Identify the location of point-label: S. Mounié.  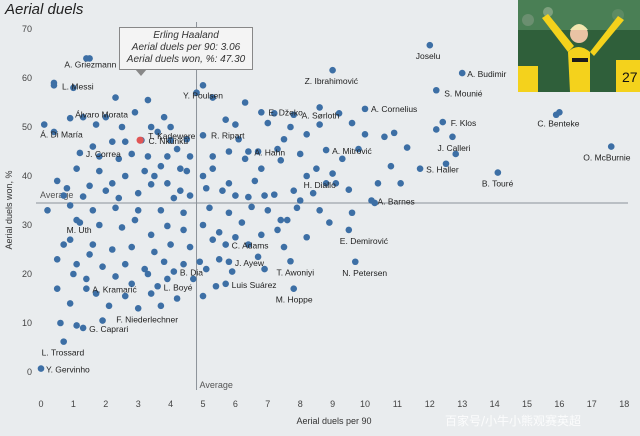
(463, 93).